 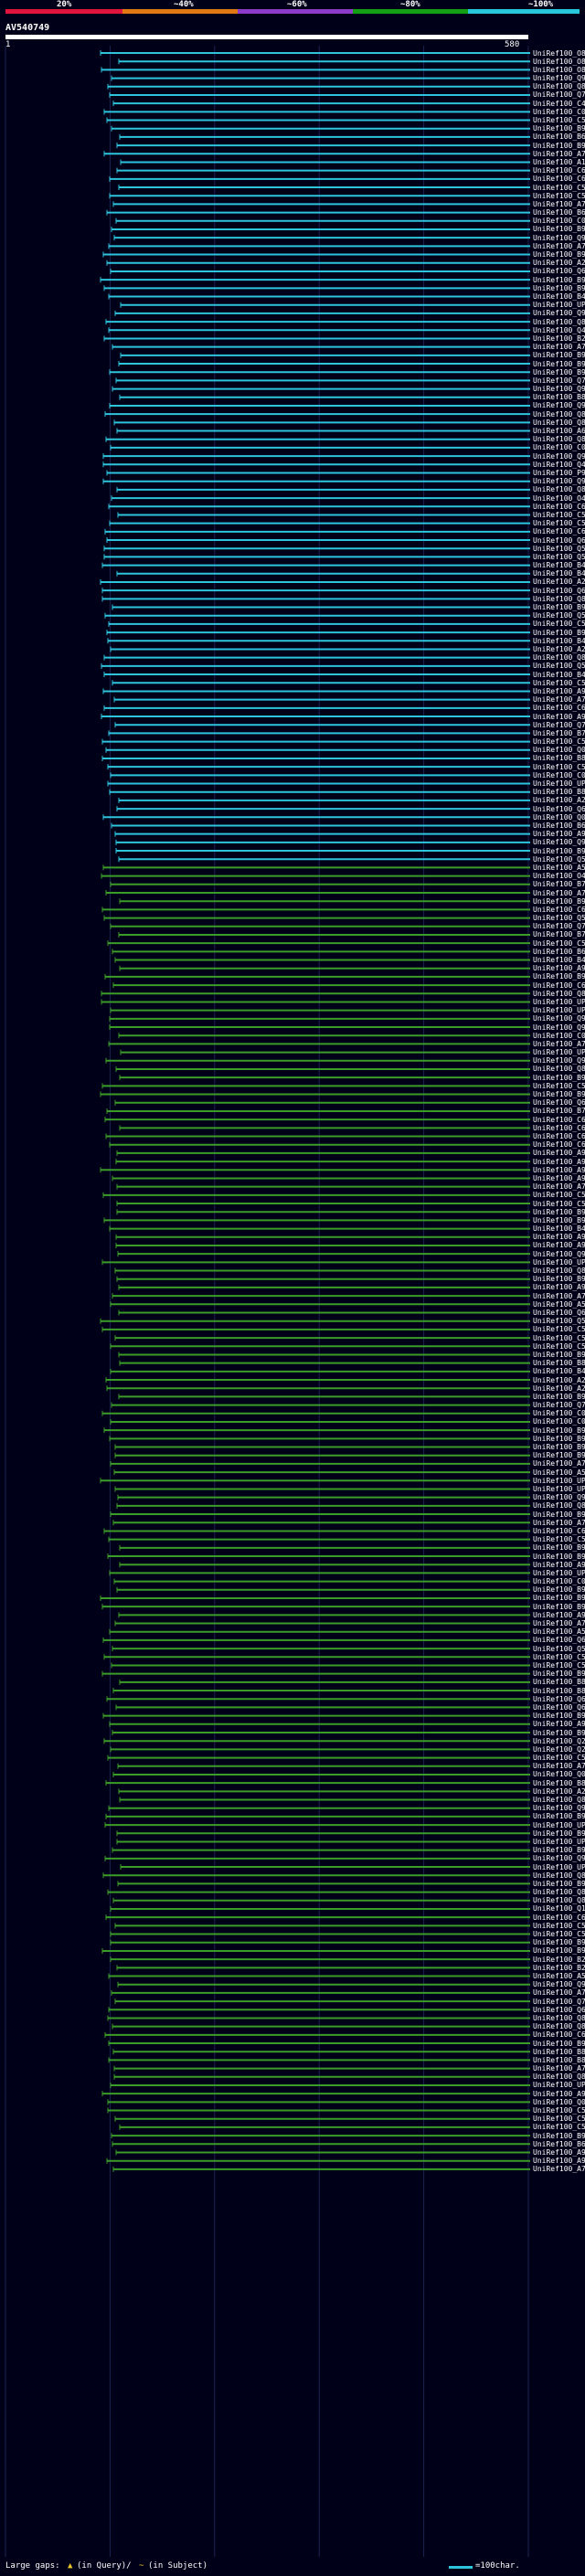 I want to click on hit-label: UniRef100_A9NUN8, so click(x=559, y=2161).